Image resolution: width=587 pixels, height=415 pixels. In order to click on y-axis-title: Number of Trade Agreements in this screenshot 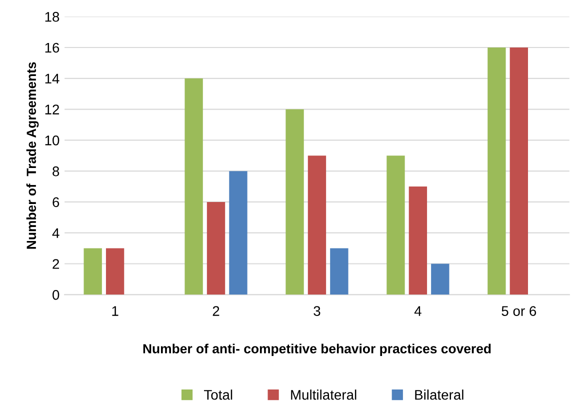, I will do `click(32, 155)`.